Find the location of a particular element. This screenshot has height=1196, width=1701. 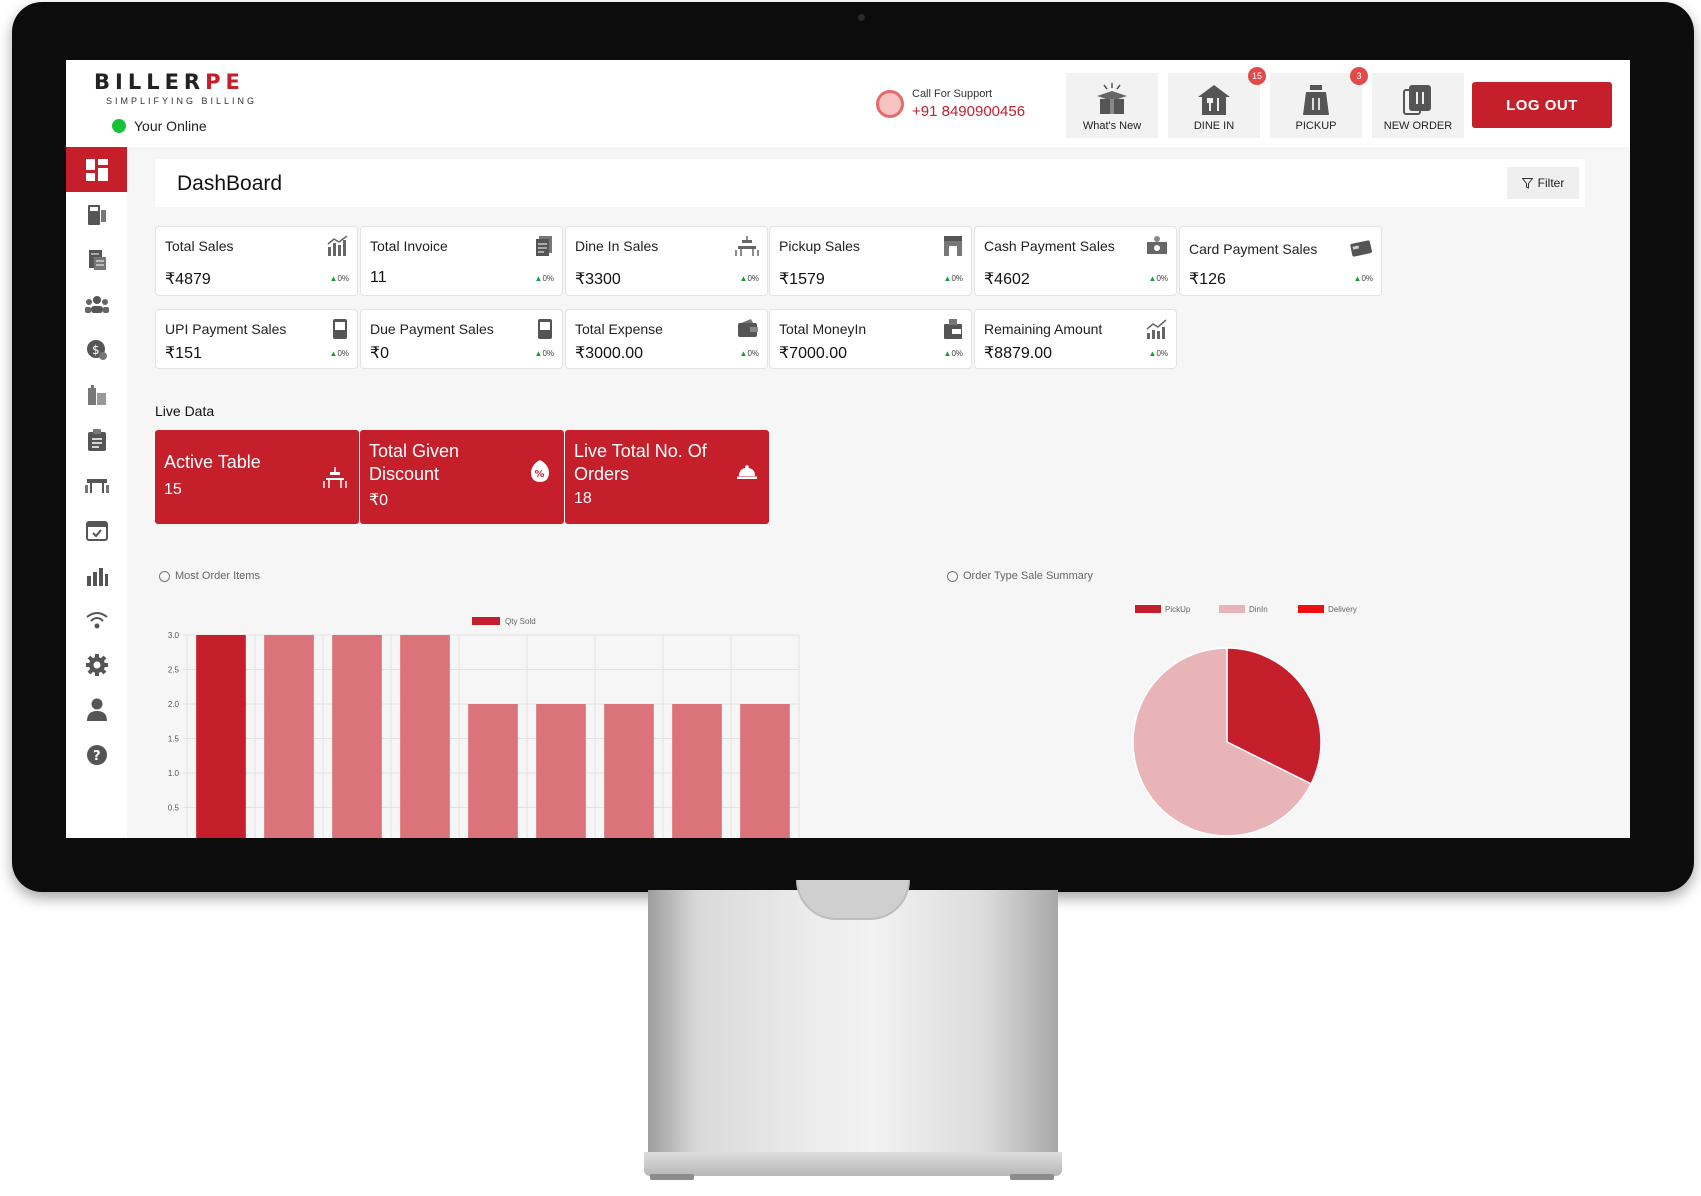

clipboard-icon is located at coordinates (96, 439).